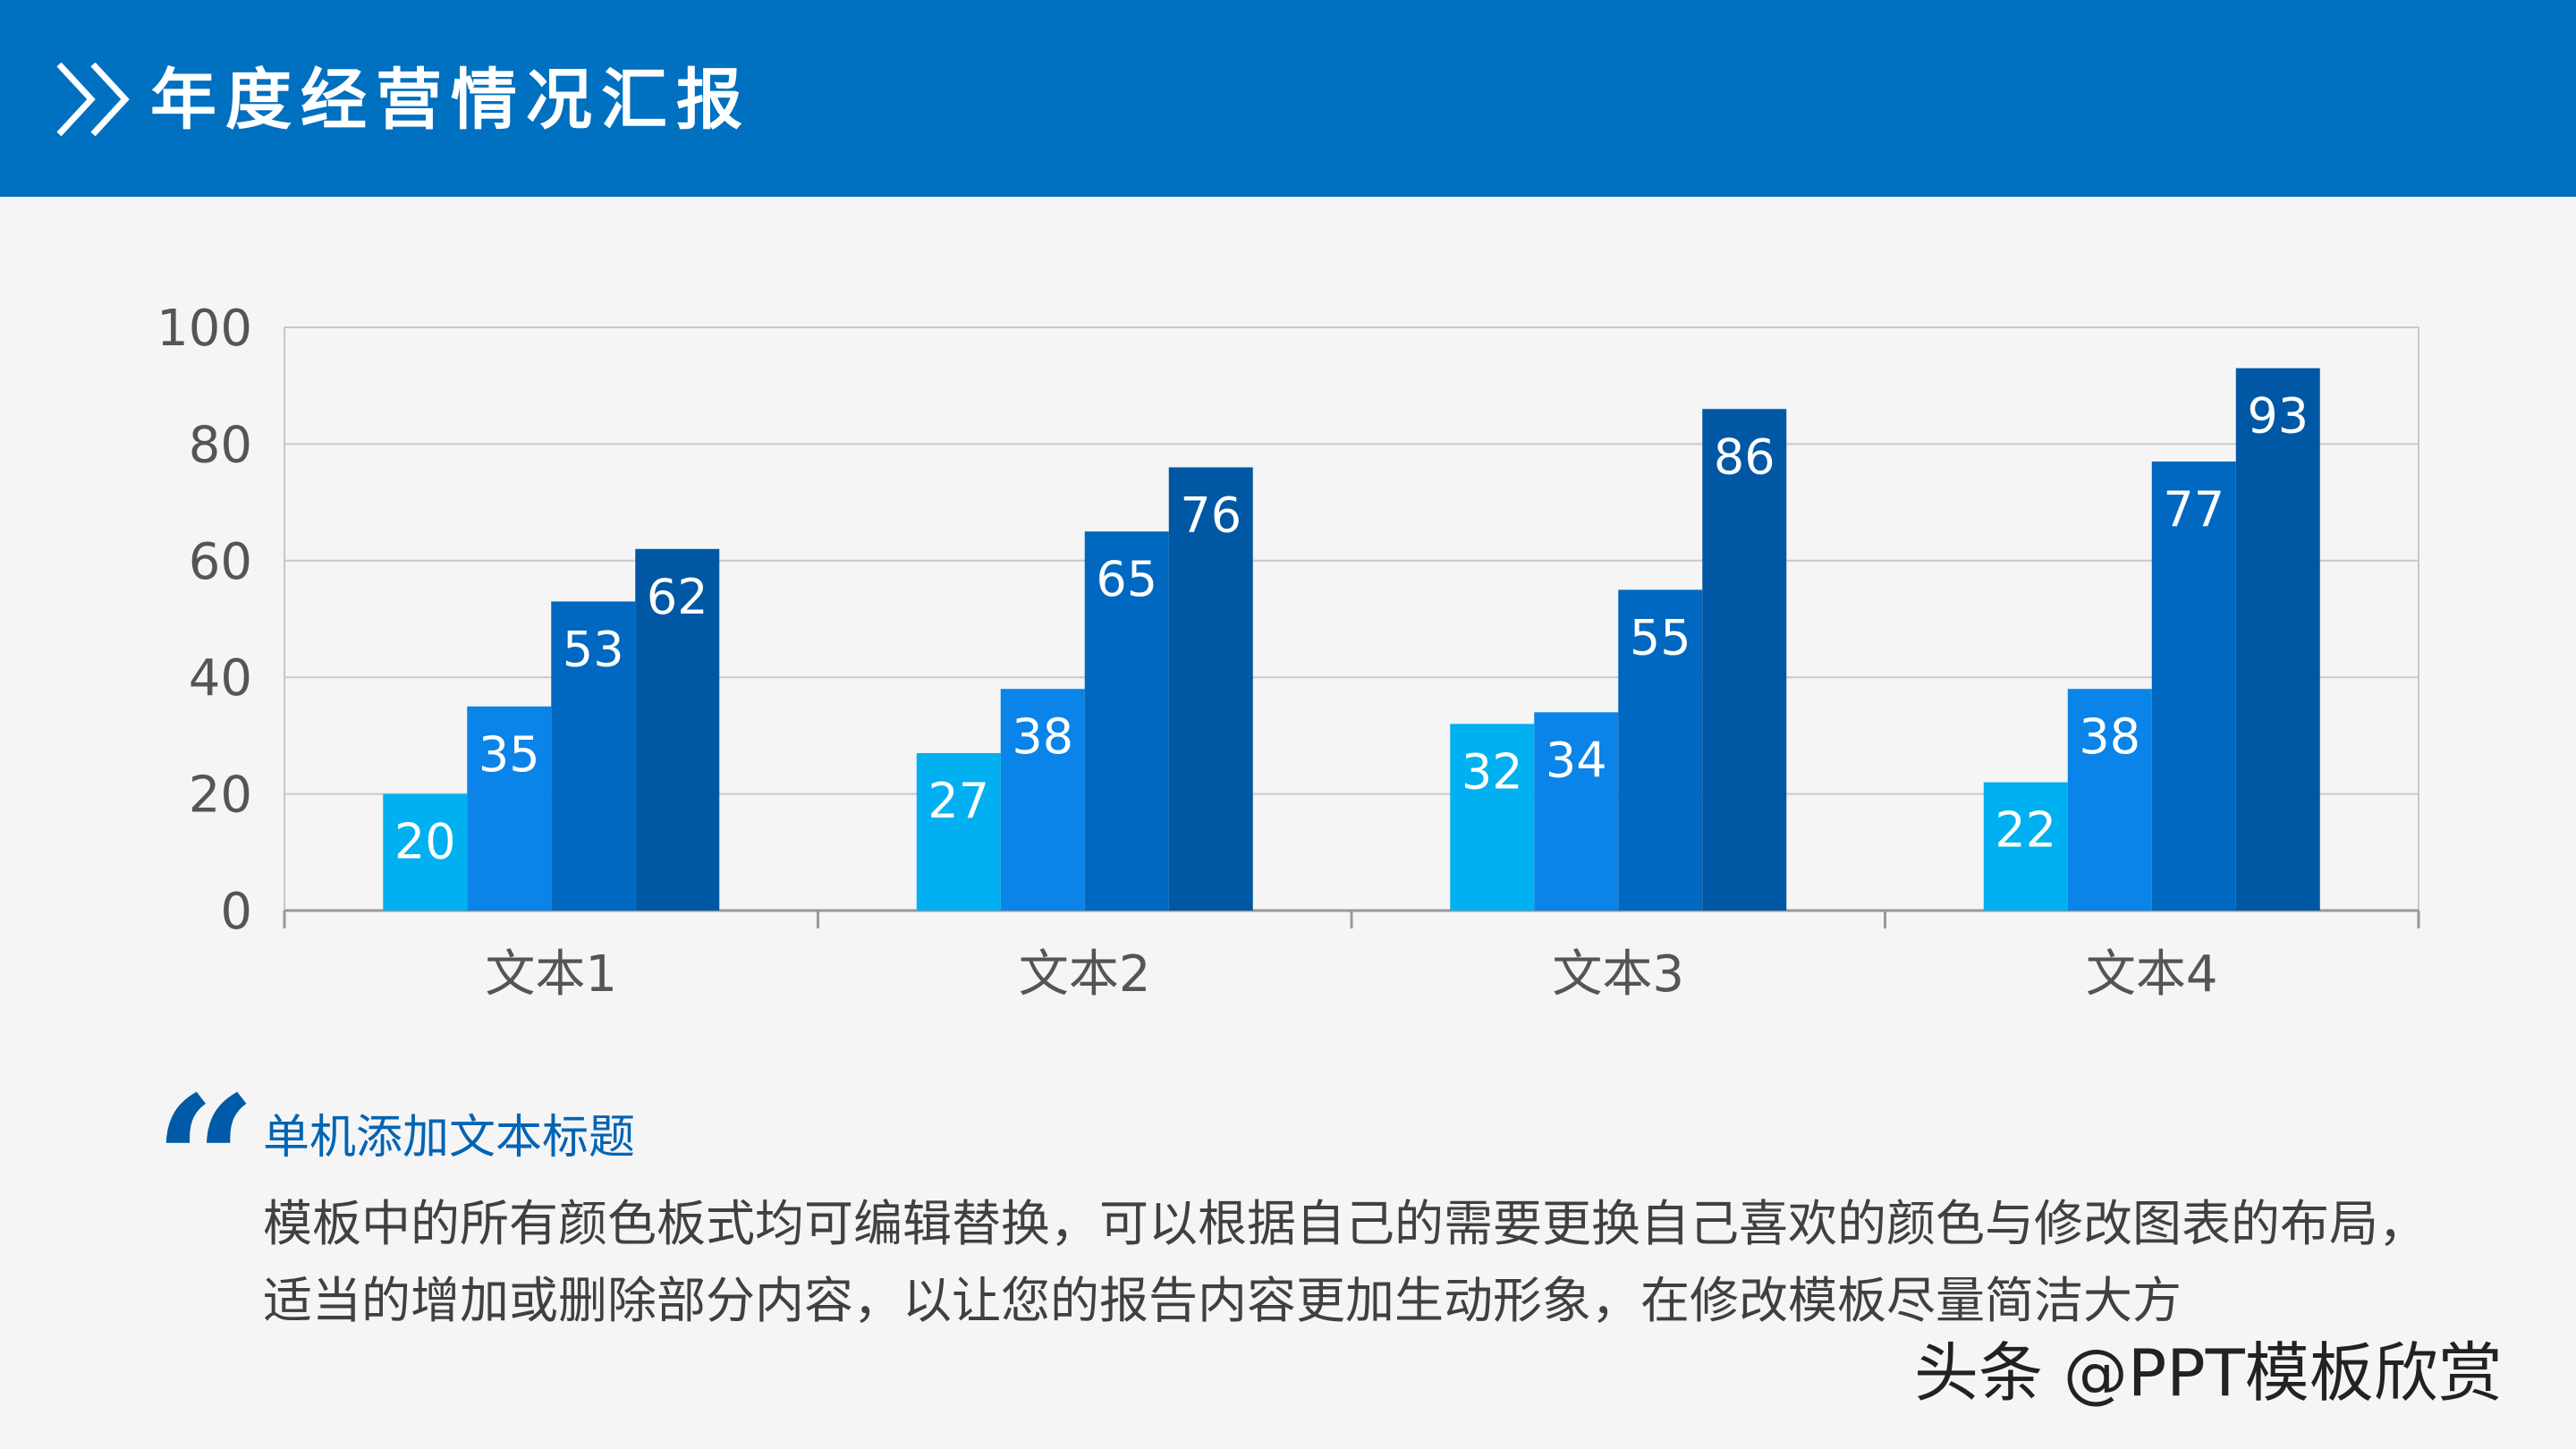 The width and height of the screenshot is (2576, 1449). What do you see at coordinates (206, 1162) in the screenshot?
I see `quote-icon: “` at bounding box center [206, 1162].